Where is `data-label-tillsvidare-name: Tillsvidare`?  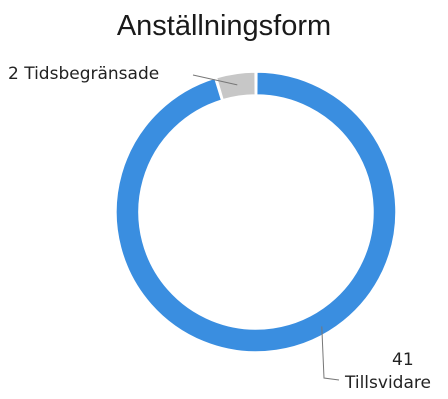 data-label-tillsvidare-name: Tillsvidare is located at coordinates (388, 383).